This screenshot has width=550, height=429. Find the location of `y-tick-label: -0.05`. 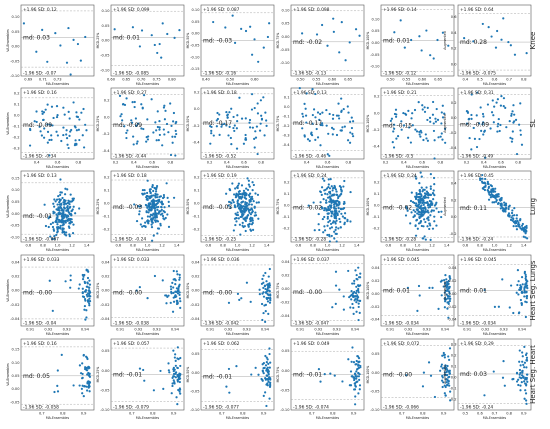

y-tick-label: -0.05 is located at coordinates (104, 390).